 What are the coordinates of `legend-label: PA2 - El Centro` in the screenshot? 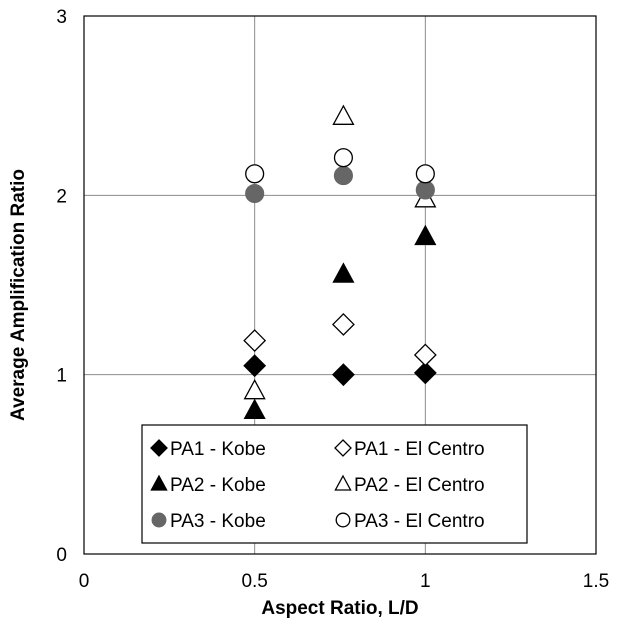 It's located at (419, 485).